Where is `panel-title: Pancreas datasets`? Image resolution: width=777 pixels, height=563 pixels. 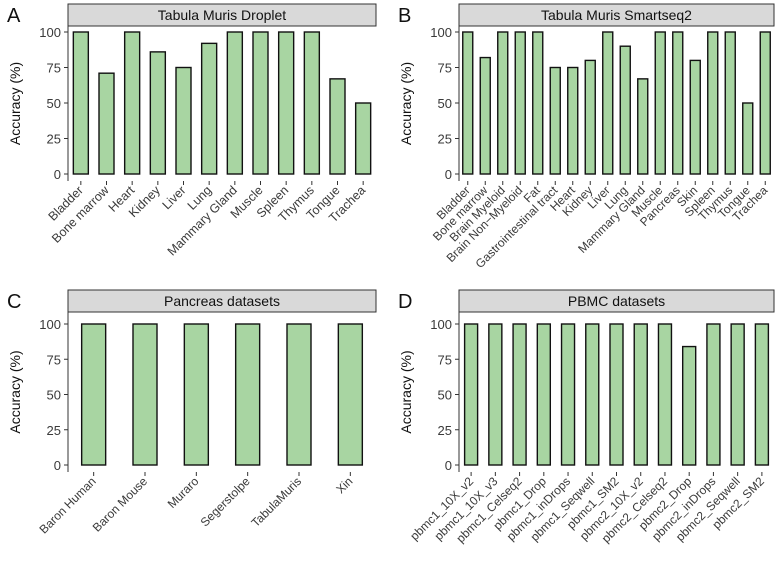
panel-title: Pancreas datasets is located at coordinates (222, 301).